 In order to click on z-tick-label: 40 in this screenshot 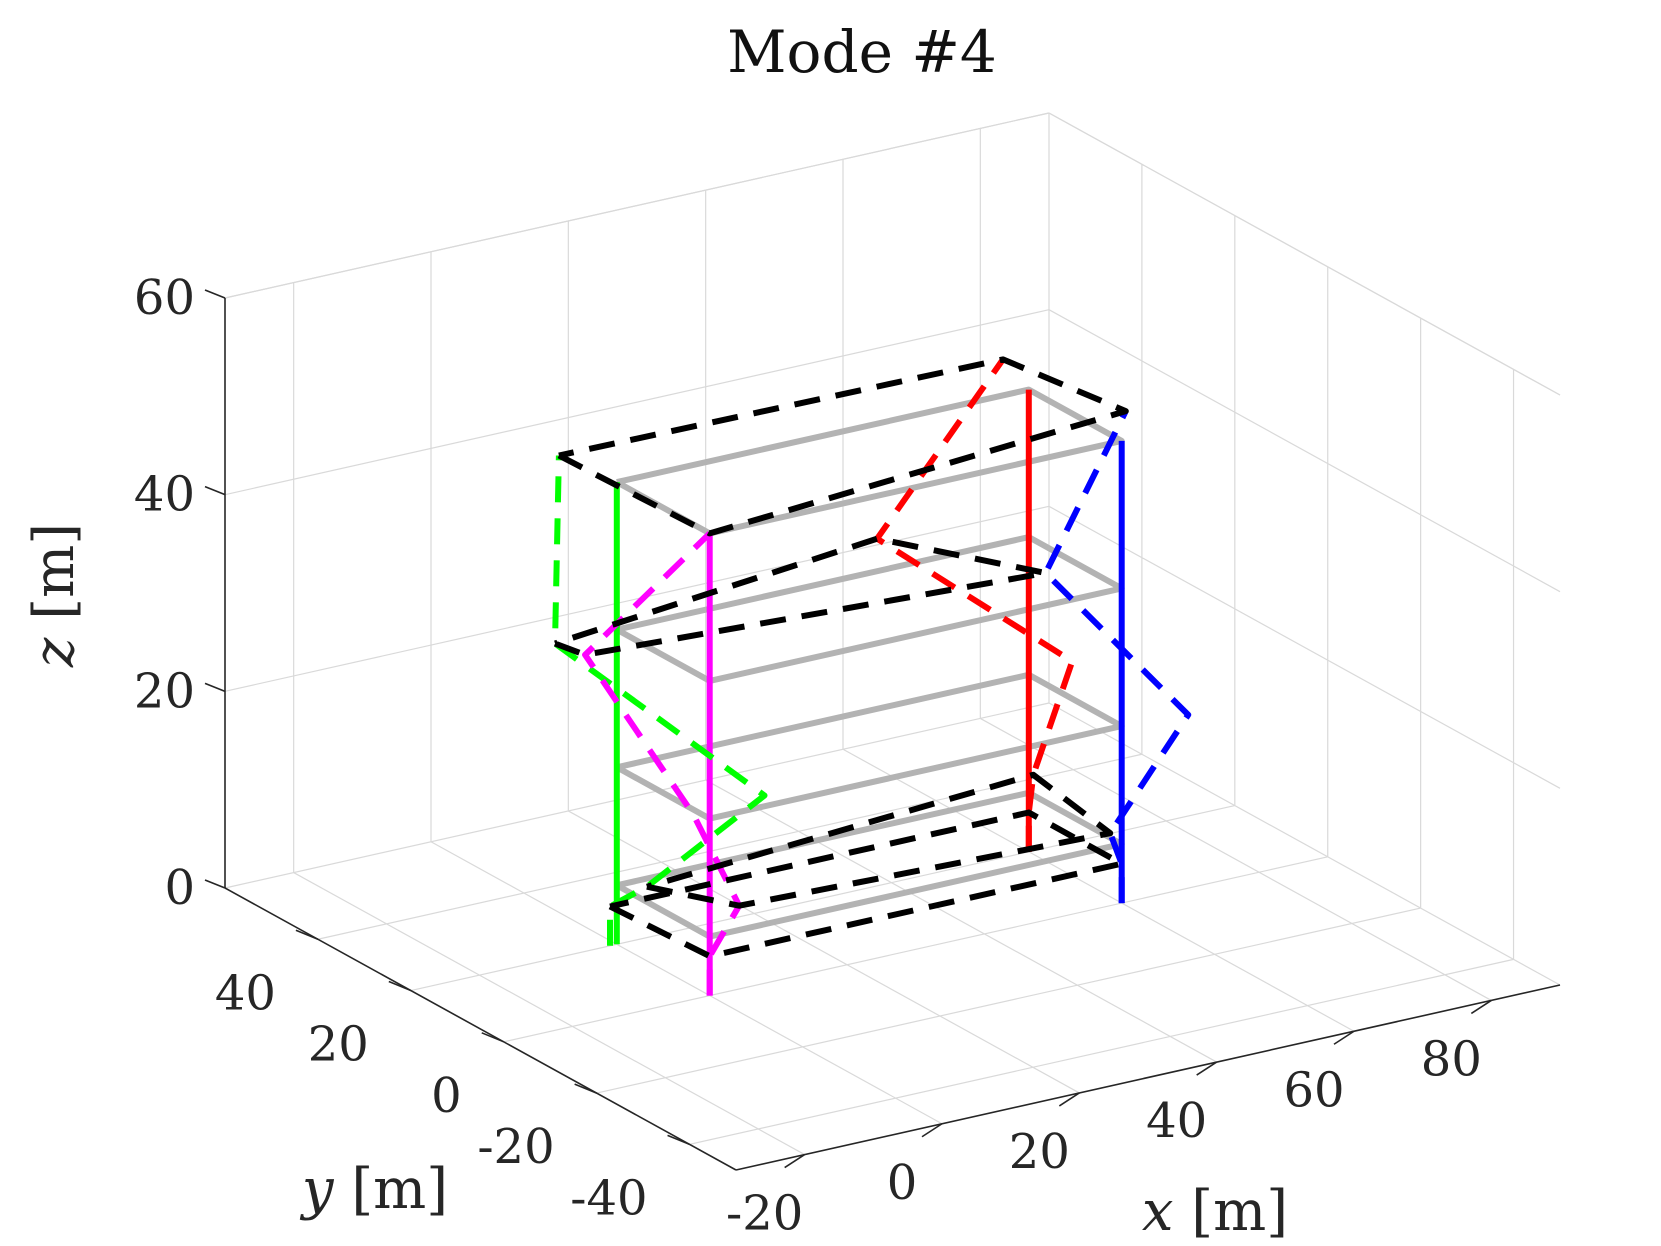, I will do `click(164, 495)`.